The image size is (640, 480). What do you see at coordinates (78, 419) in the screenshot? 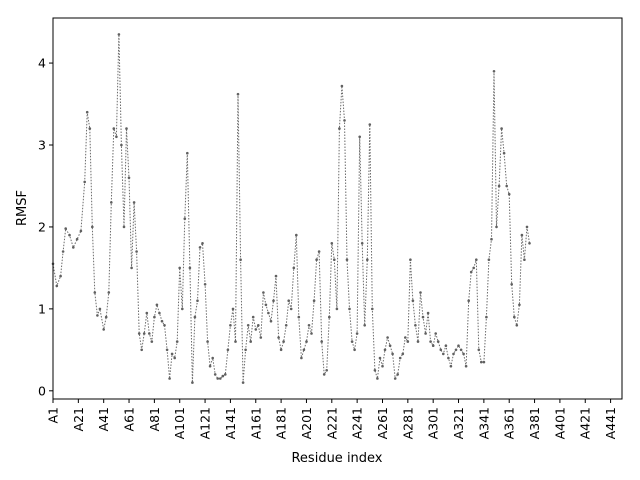
I see `x-tick-label: A21` at bounding box center [78, 419].